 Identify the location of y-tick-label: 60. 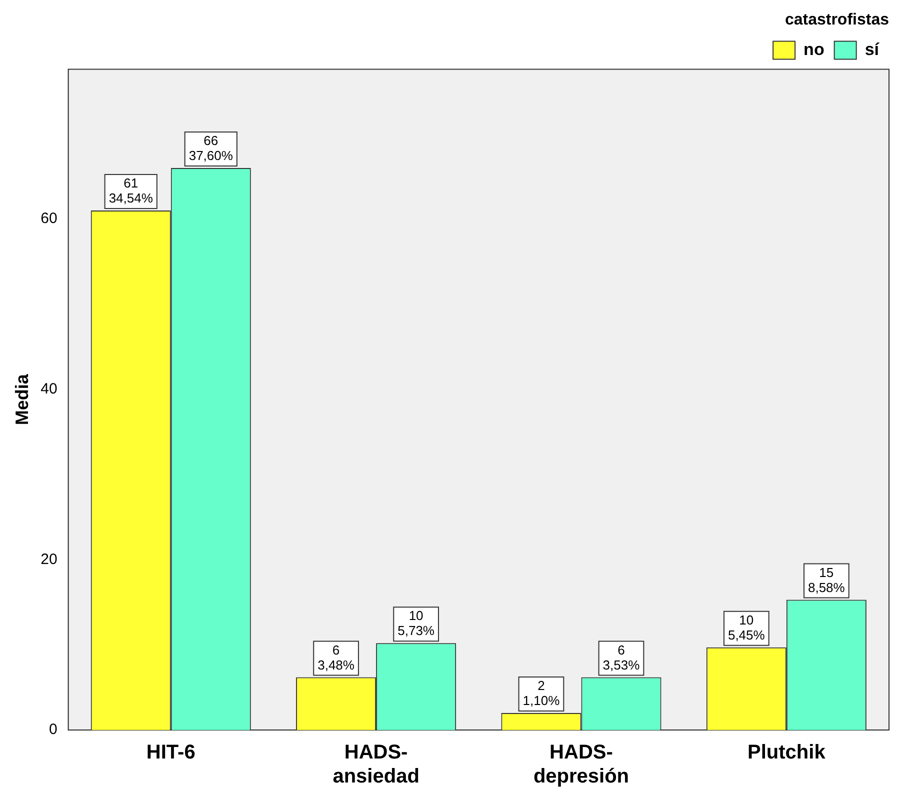
(49, 219).